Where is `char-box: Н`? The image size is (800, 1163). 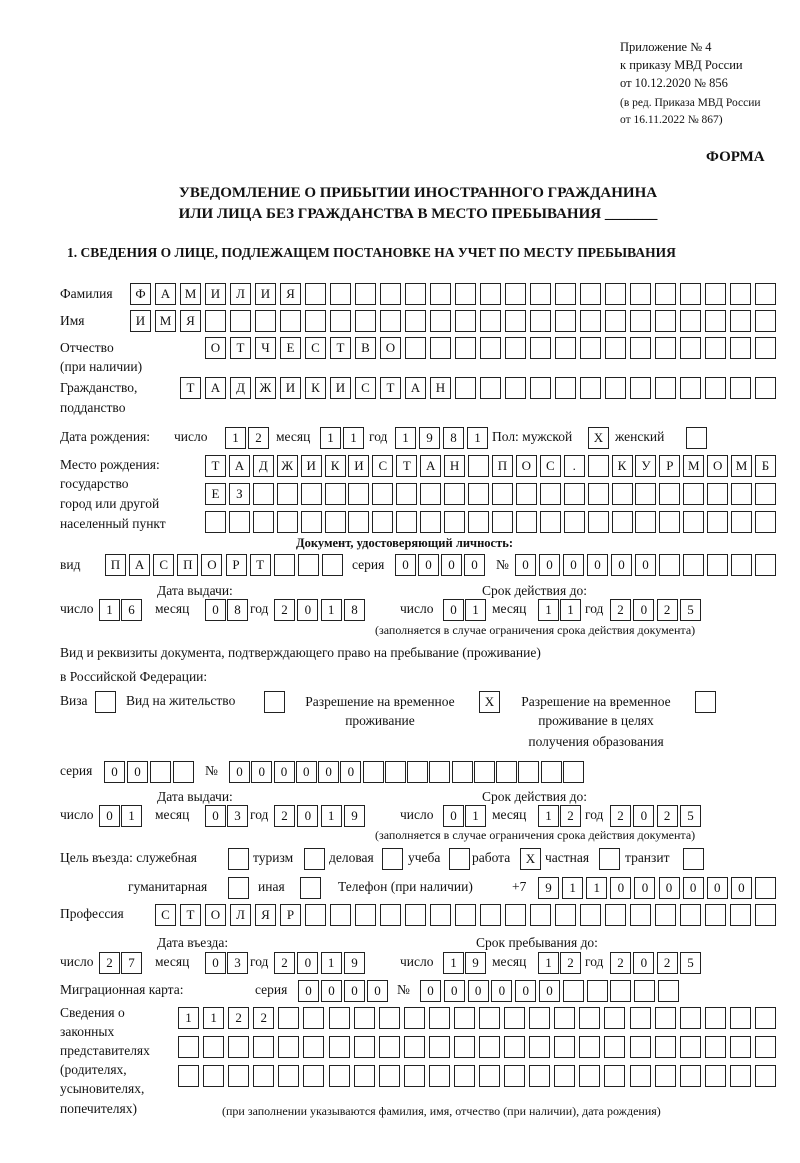
char-box: Н is located at coordinates (455, 466).